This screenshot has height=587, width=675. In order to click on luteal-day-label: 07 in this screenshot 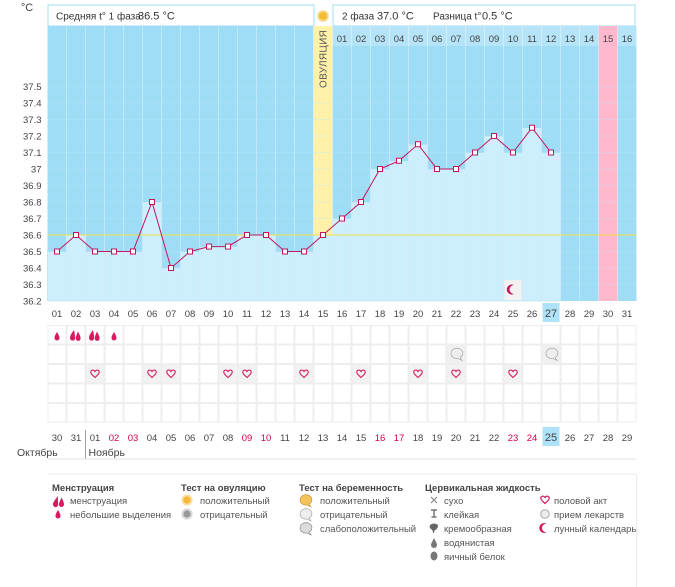, I will do `click(456, 39)`.